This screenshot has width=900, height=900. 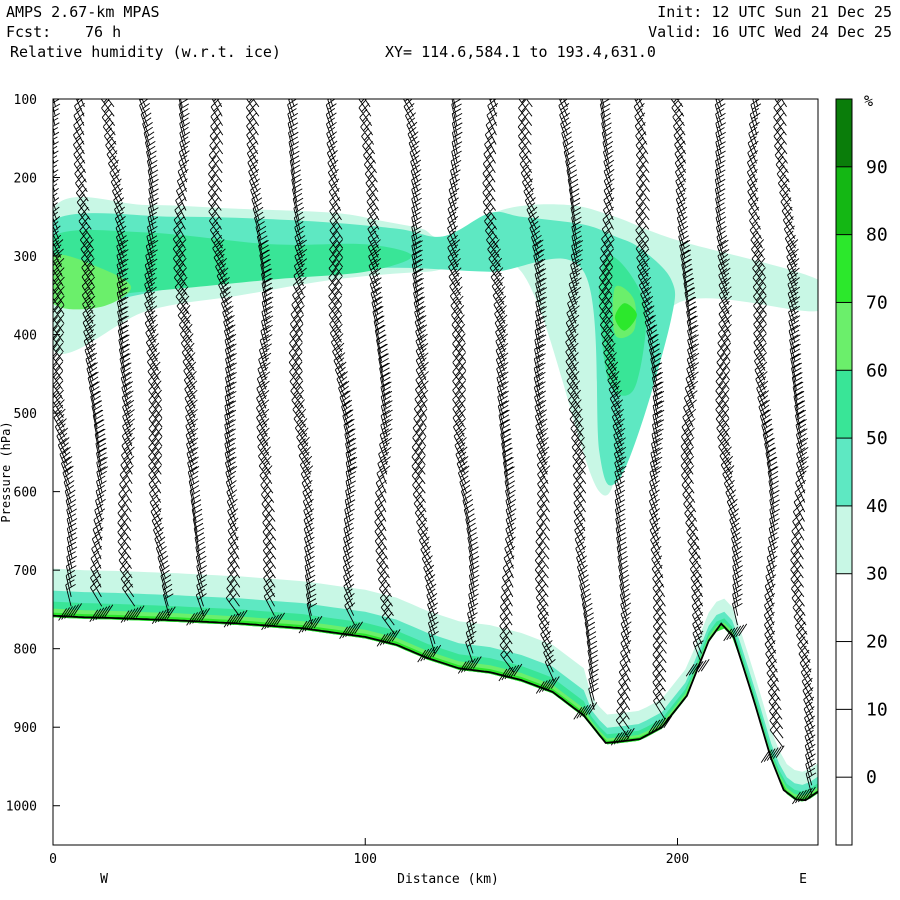 What do you see at coordinates (877, 167) in the screenshot?
I see `colorbar-label-90: 90` at bounding box center [877, 167].